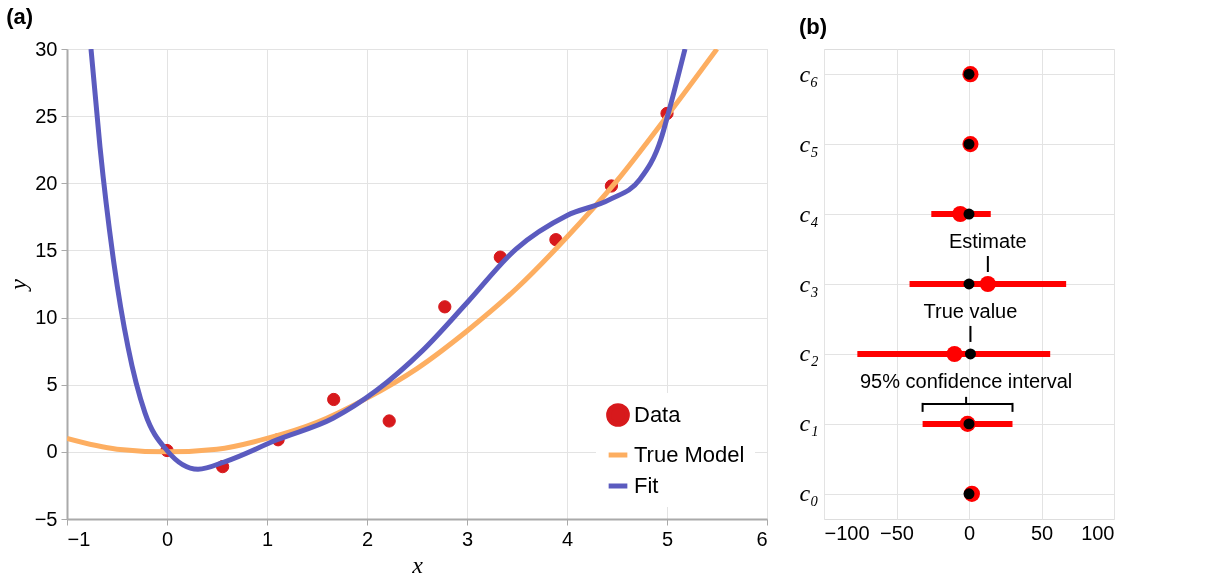 The width and height of the screenshot is (1216, 577). Describe the element at coordinates (79, 538) in the screenshot. I see `x-tick-label: −1` at that location.